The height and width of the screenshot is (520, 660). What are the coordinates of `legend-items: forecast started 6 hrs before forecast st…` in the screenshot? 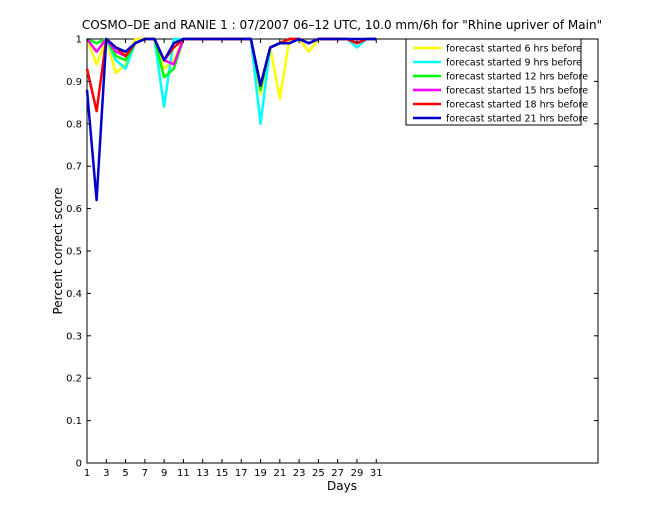 It's located at (500, 84).